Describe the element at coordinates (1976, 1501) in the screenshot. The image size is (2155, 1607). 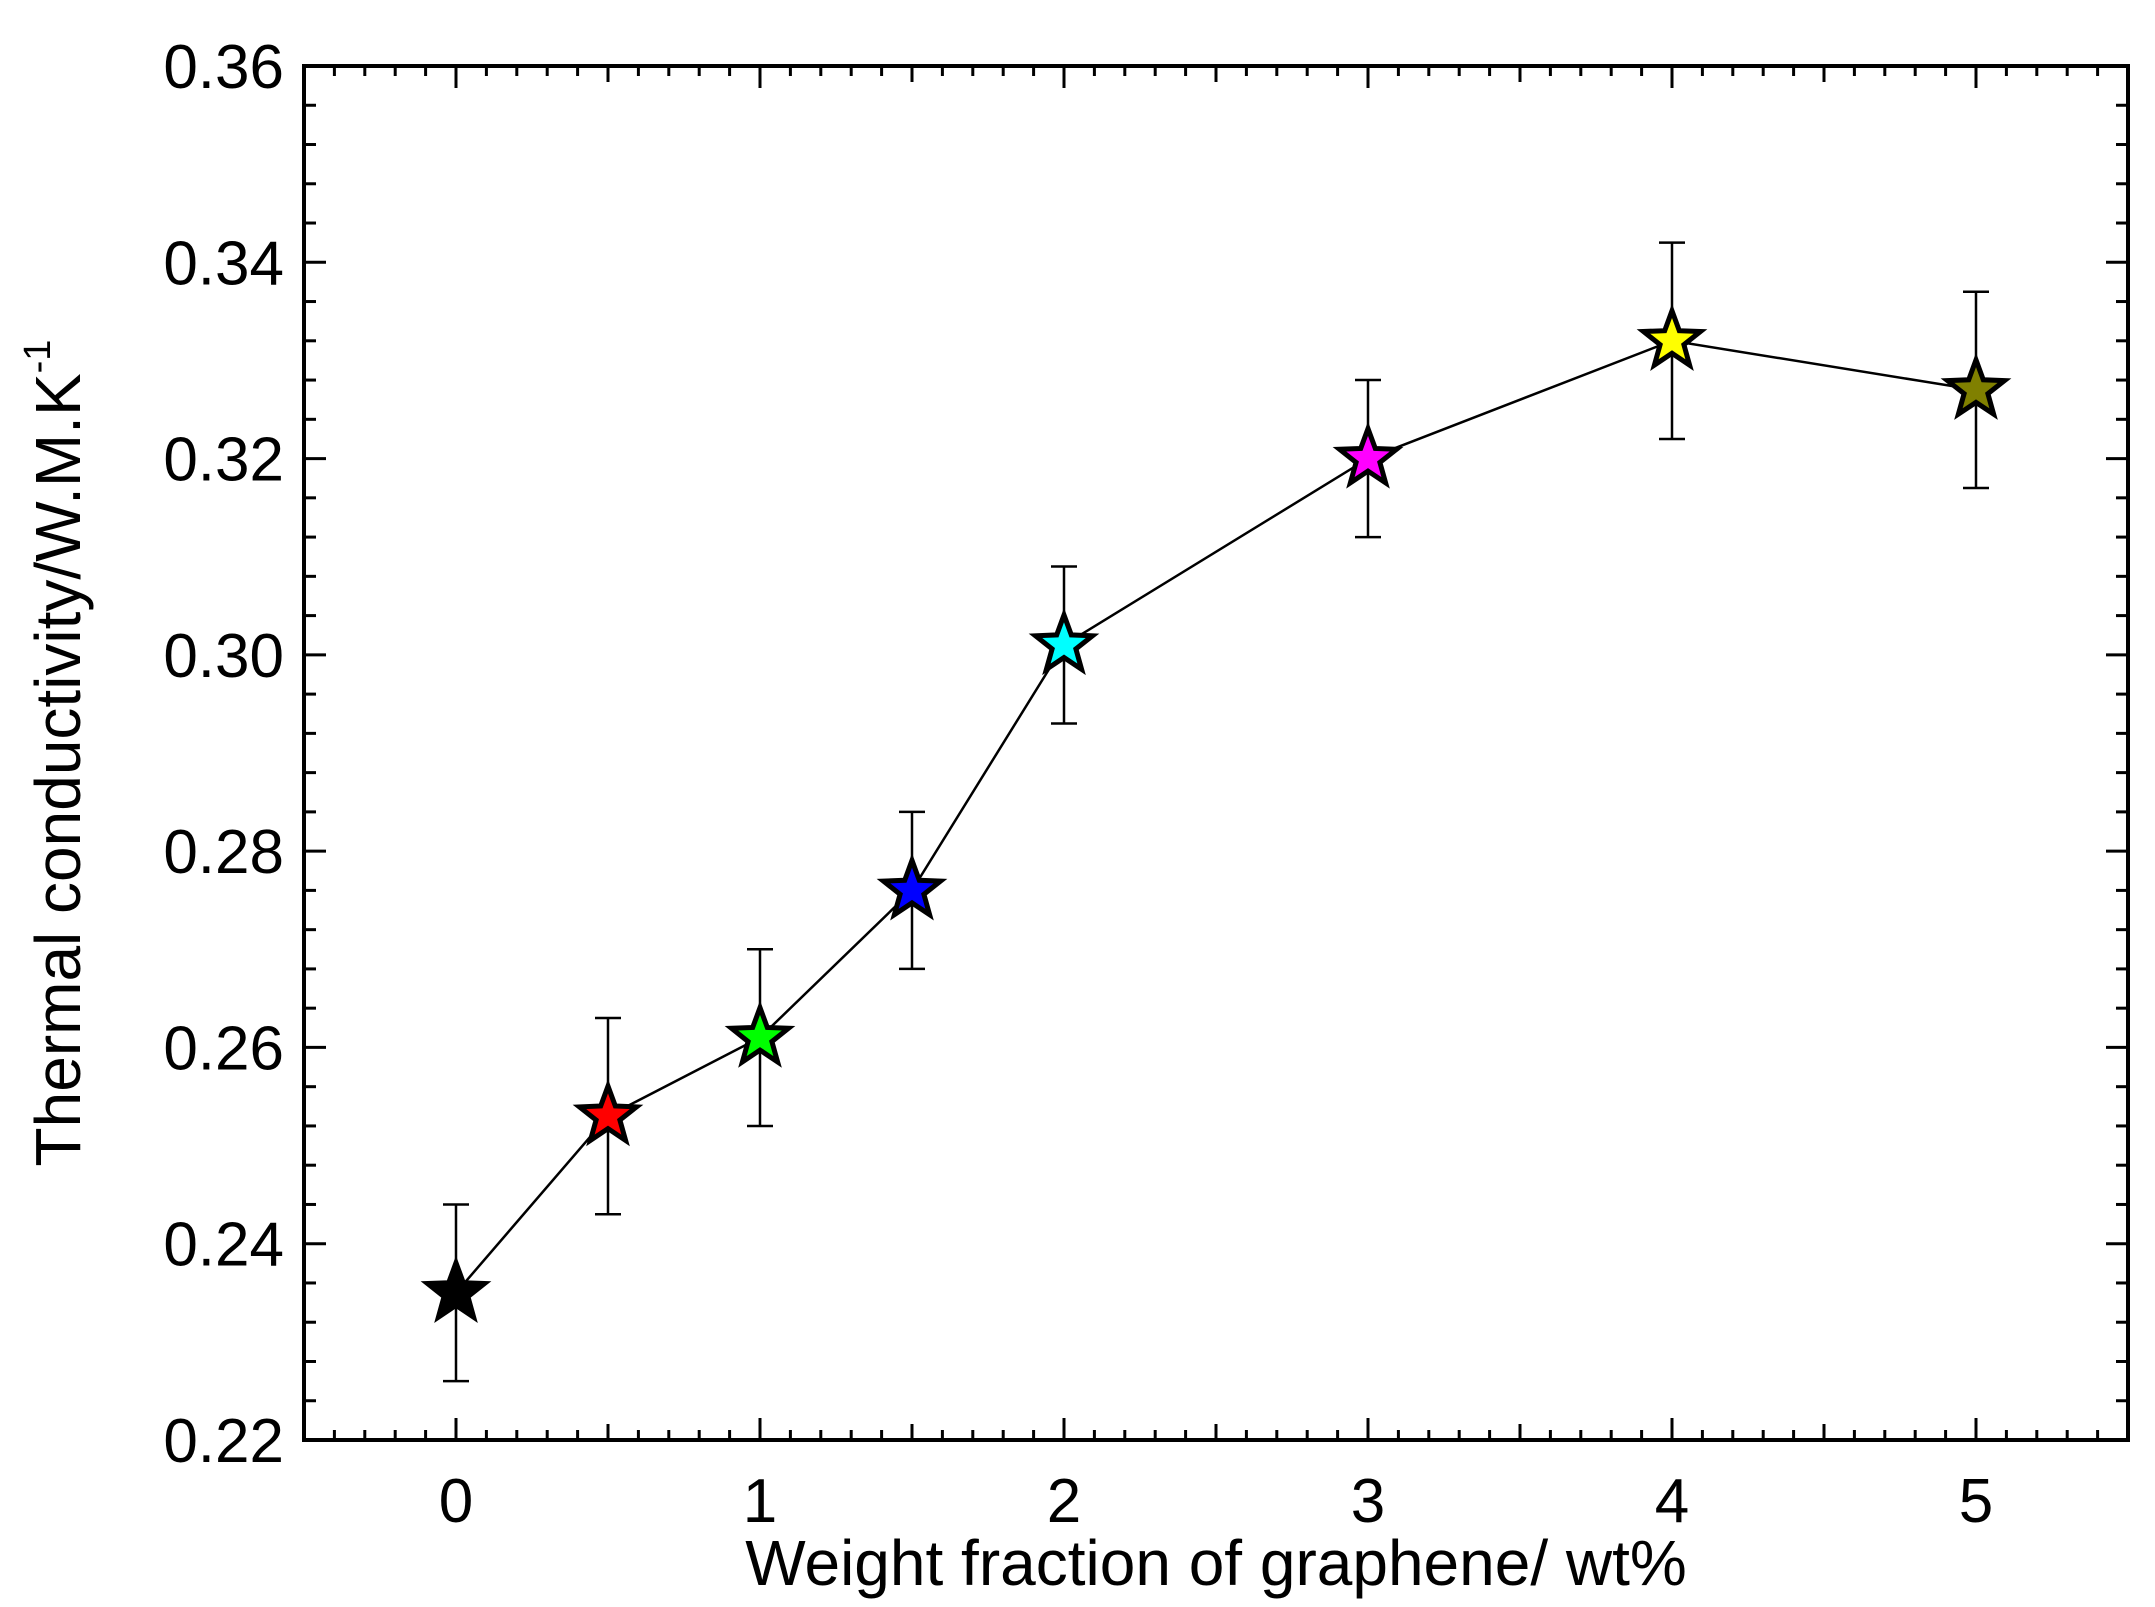
I see `x-tick-label: 5` at that location.